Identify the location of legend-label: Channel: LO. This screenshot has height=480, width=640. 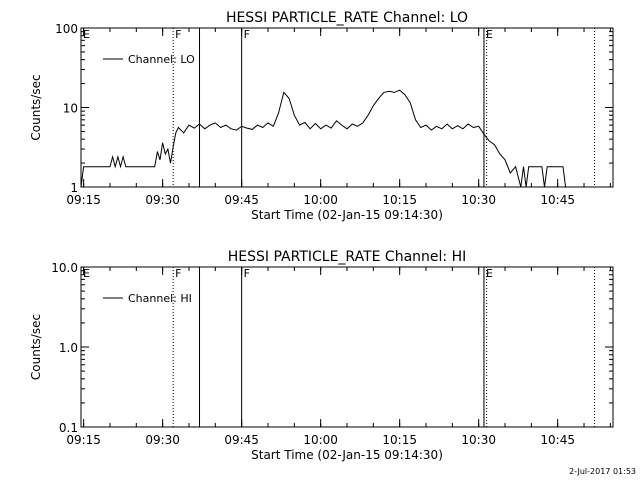
(161, 59).